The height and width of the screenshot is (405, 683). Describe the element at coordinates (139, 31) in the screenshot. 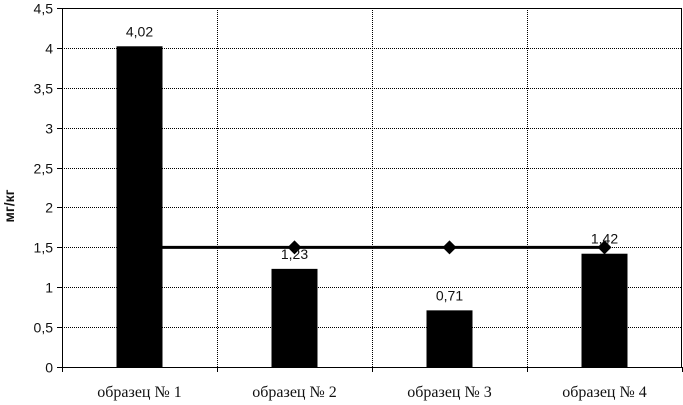

I see `value-label-1: 4,02` at that location.